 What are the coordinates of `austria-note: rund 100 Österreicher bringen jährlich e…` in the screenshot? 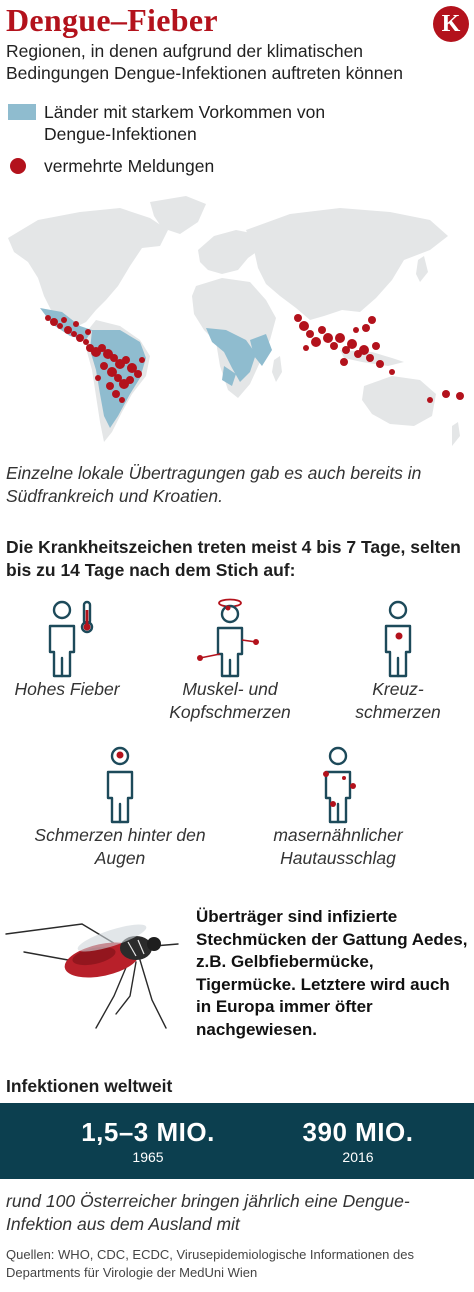 It's located at (208, 1212).